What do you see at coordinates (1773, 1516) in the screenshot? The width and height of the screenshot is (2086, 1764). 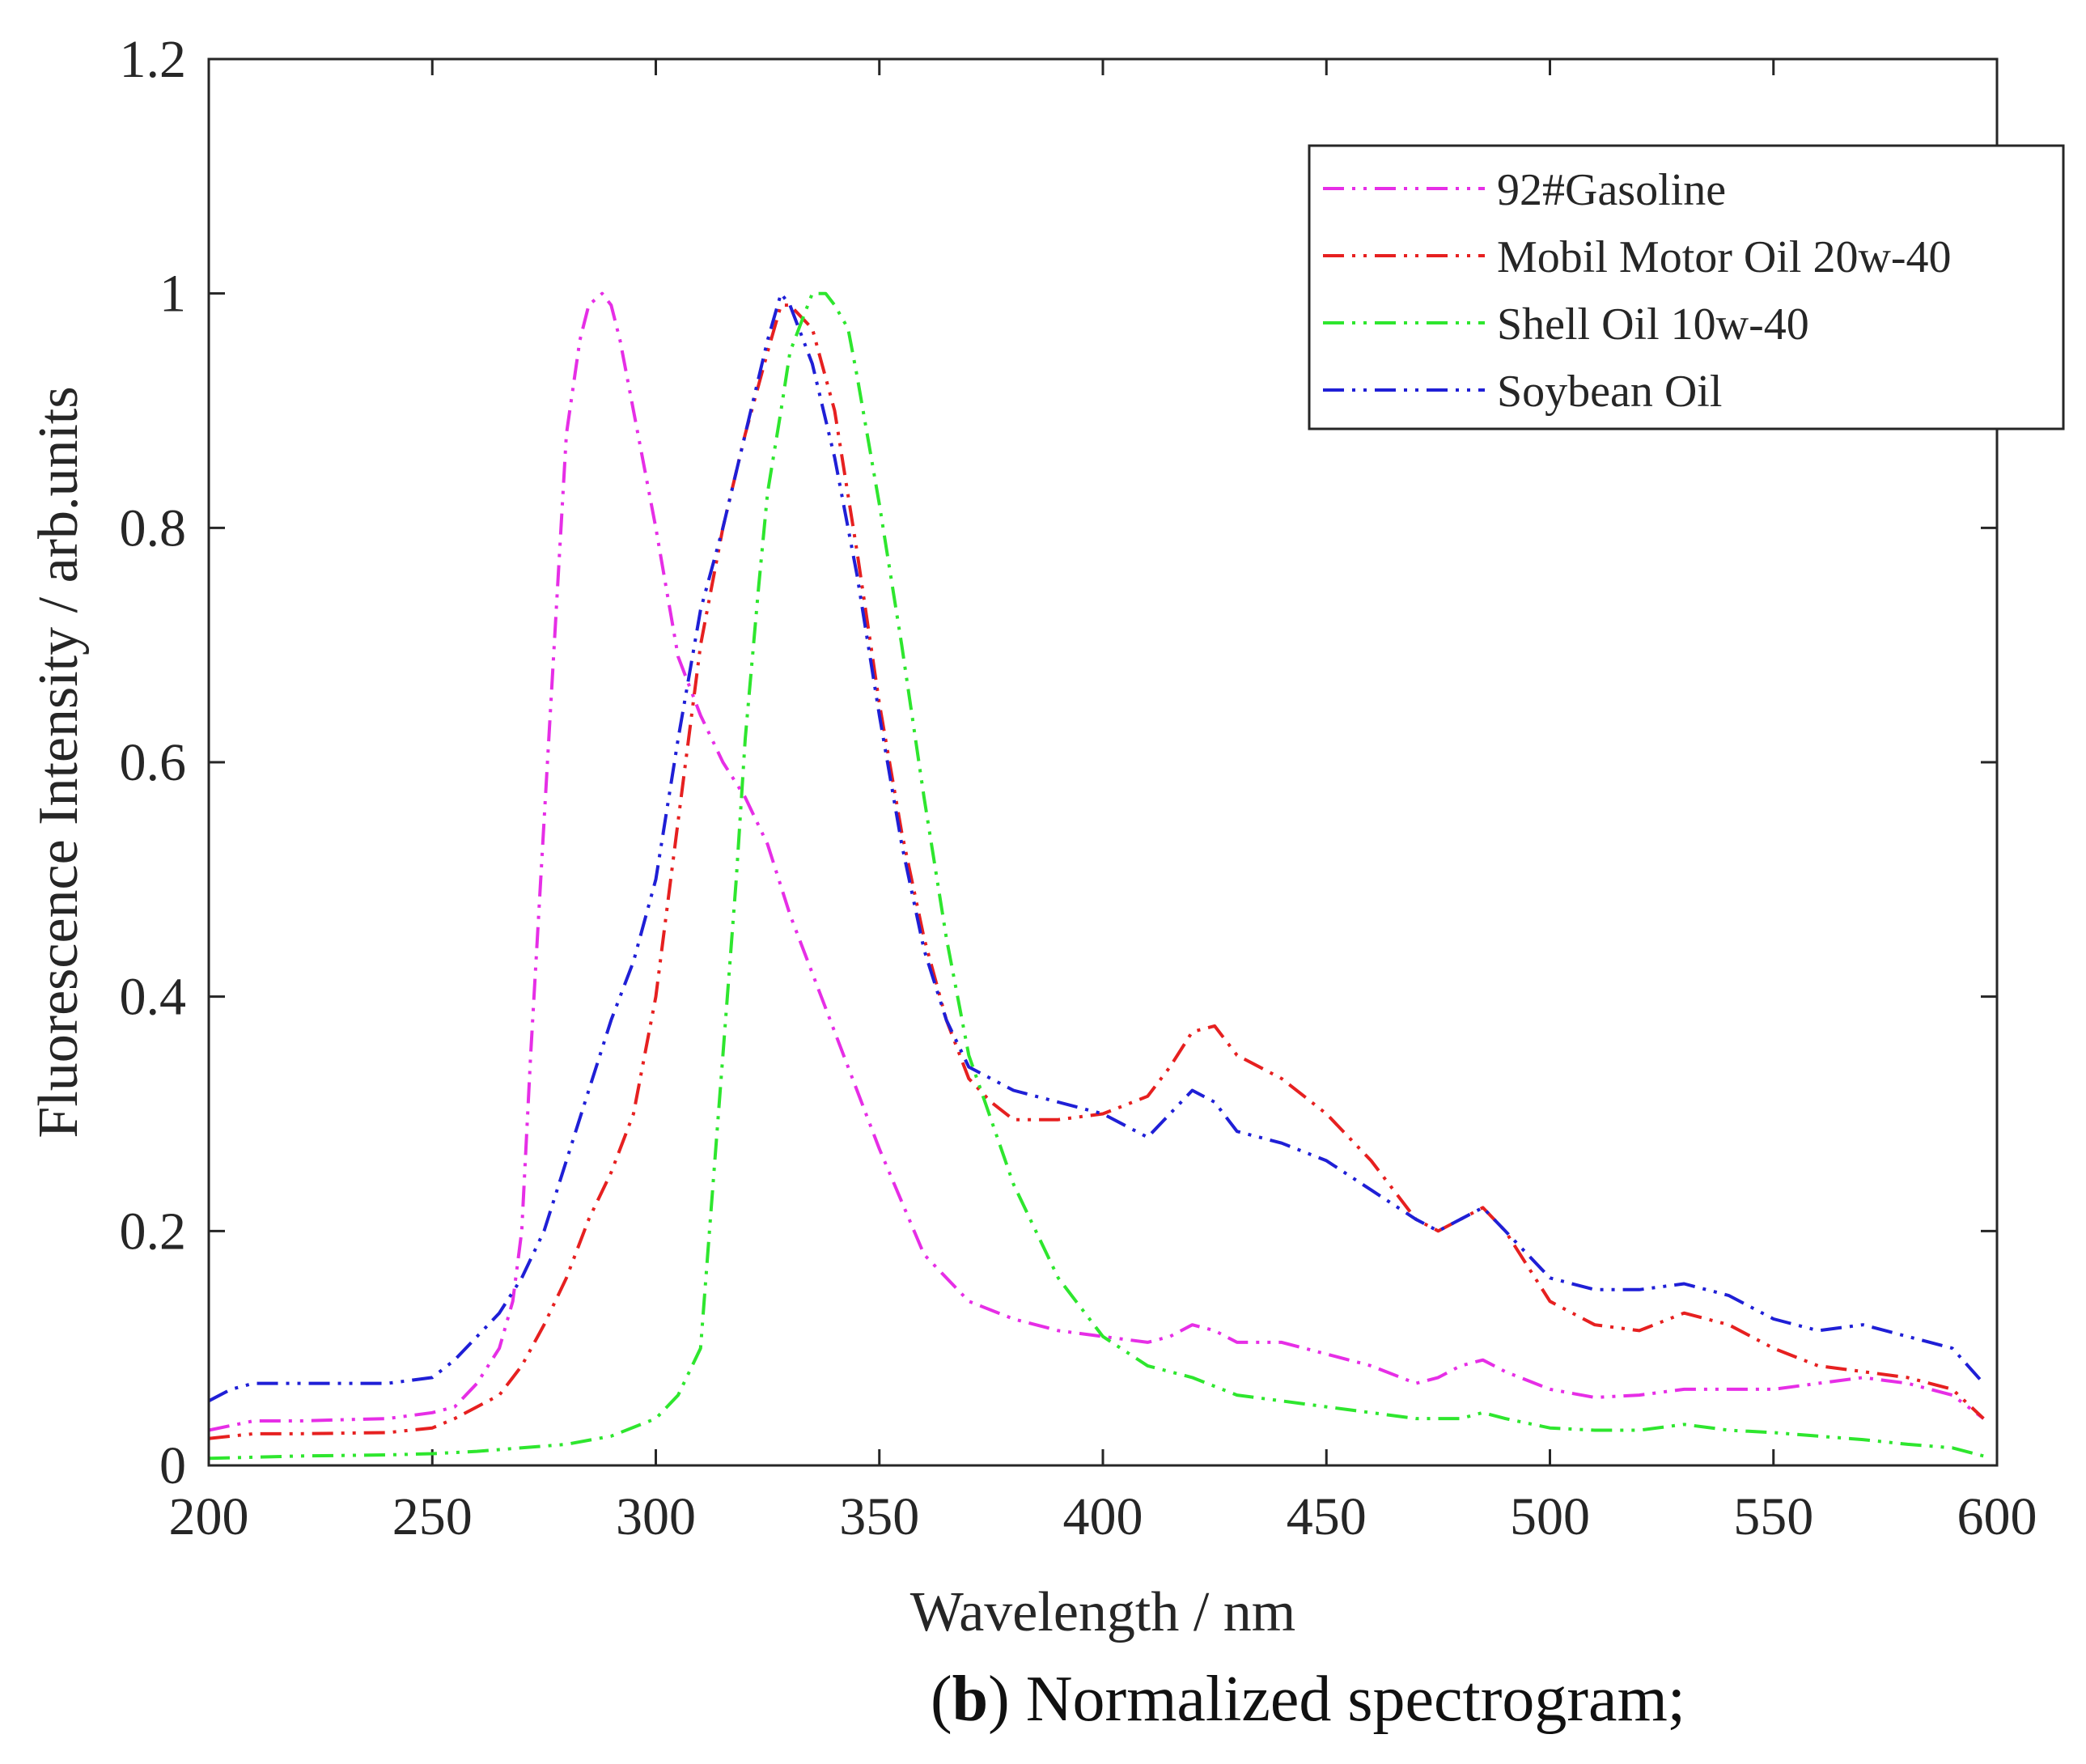 I see `x-tick-label: 550` at bounding box center [1773, 1516].